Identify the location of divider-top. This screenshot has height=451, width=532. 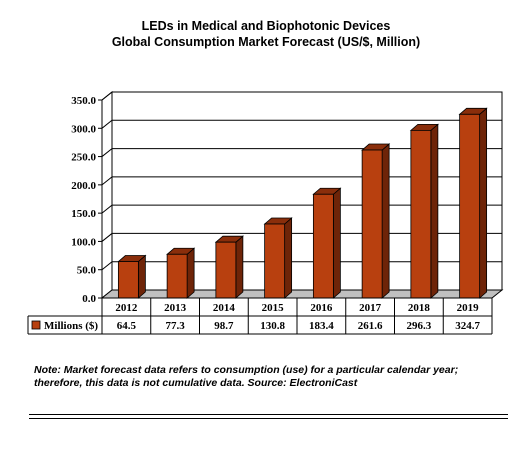
(268, 414).